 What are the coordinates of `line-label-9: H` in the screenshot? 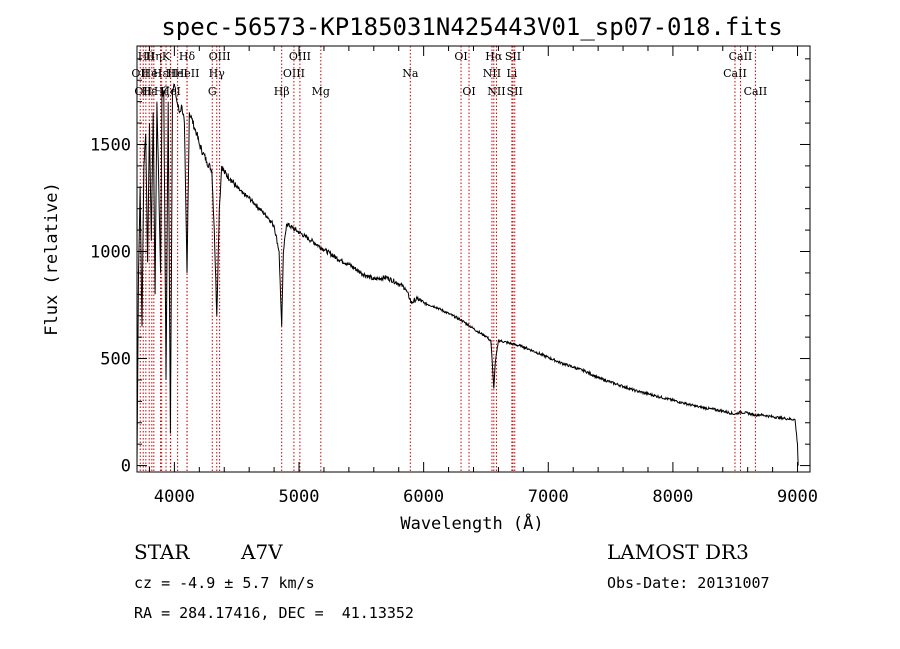 It's located at (171, 73).